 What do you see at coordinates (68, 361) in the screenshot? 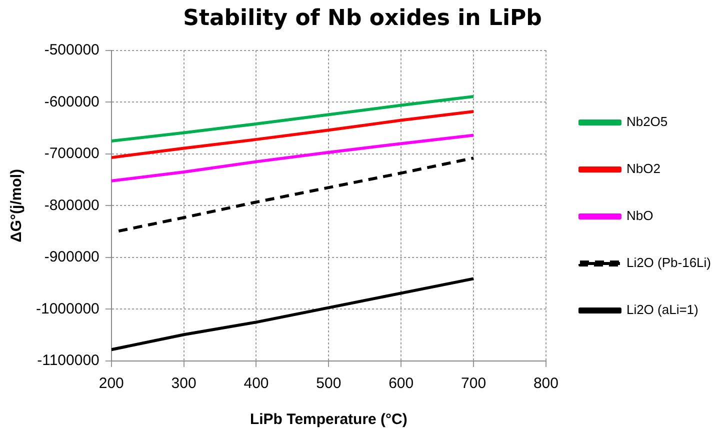
I see `y-tick-label: -1100000` at bounding box center [68, 361].